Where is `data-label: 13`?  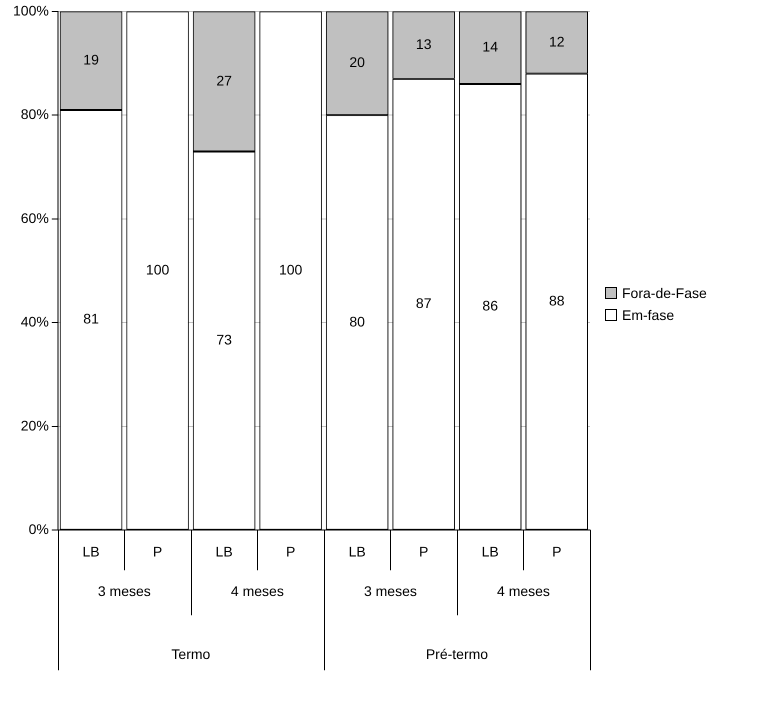
data-label: 13 is located at coordinates (424, 44).